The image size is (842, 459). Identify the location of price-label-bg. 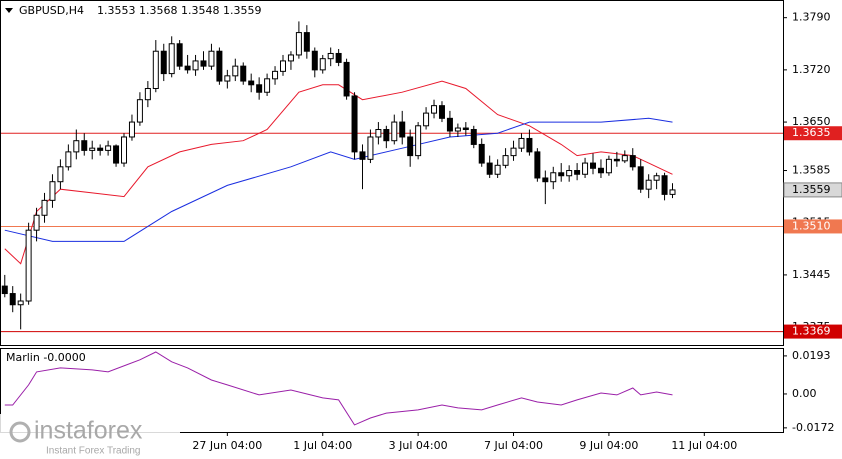
(812, 190).